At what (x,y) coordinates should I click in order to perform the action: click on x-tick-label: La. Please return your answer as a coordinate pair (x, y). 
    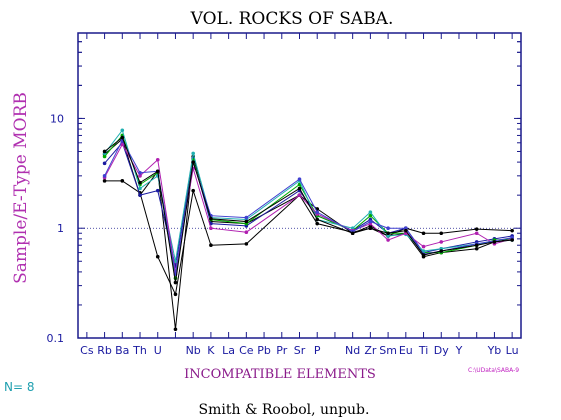
    Looking at the image, I should click on (228, 350).